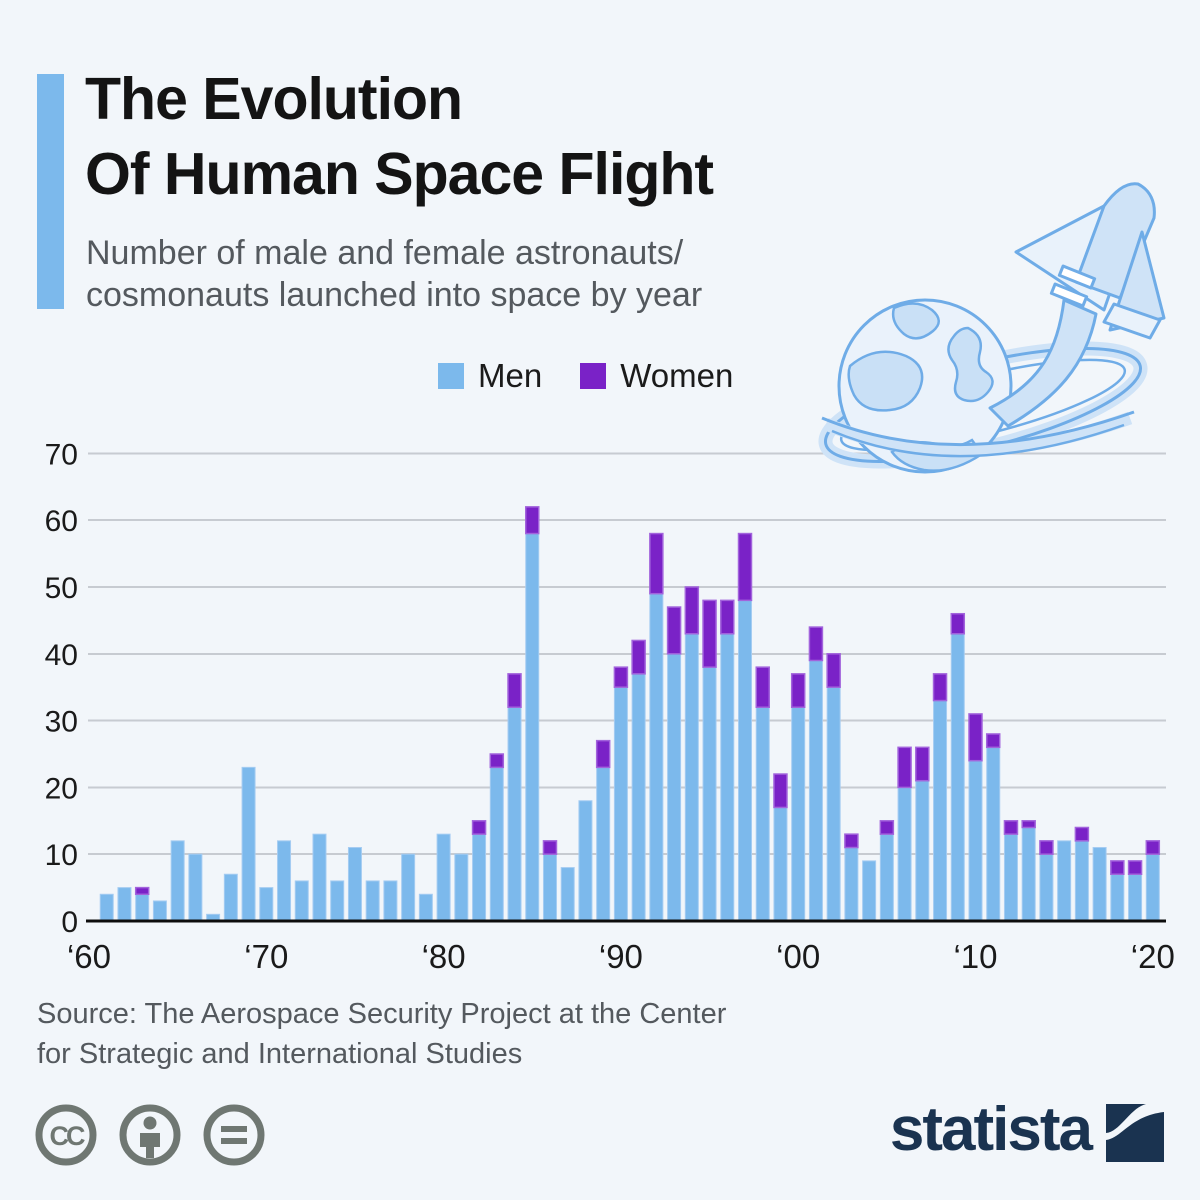 The image size is (1200, 1200). What do you see at coordinates (61, 521) in the screenshot?
I see `y-tick-label-60: 60` at bounding box center [61, 521].